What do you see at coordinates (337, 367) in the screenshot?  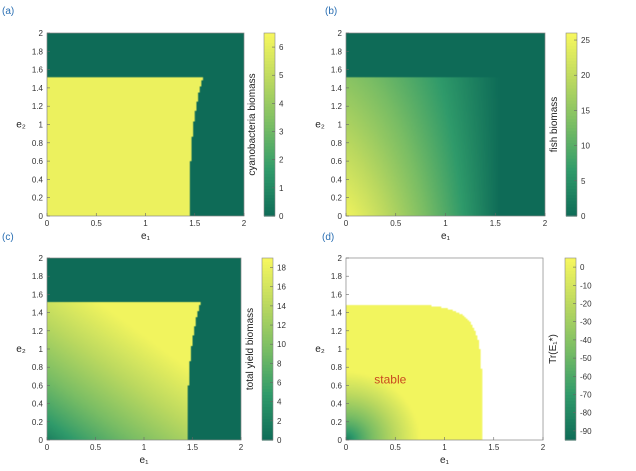 I see `y-tick-label: 0.8` at bounding box center [337, 367].